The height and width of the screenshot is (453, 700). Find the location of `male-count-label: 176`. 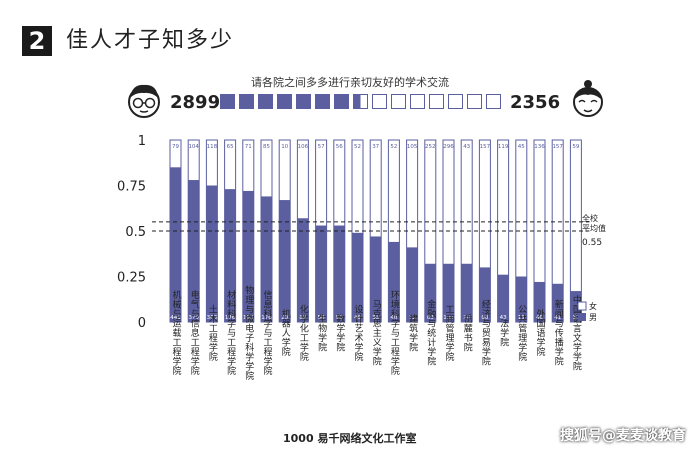

male-count-label: 176 is located at coordinates (230, 318).